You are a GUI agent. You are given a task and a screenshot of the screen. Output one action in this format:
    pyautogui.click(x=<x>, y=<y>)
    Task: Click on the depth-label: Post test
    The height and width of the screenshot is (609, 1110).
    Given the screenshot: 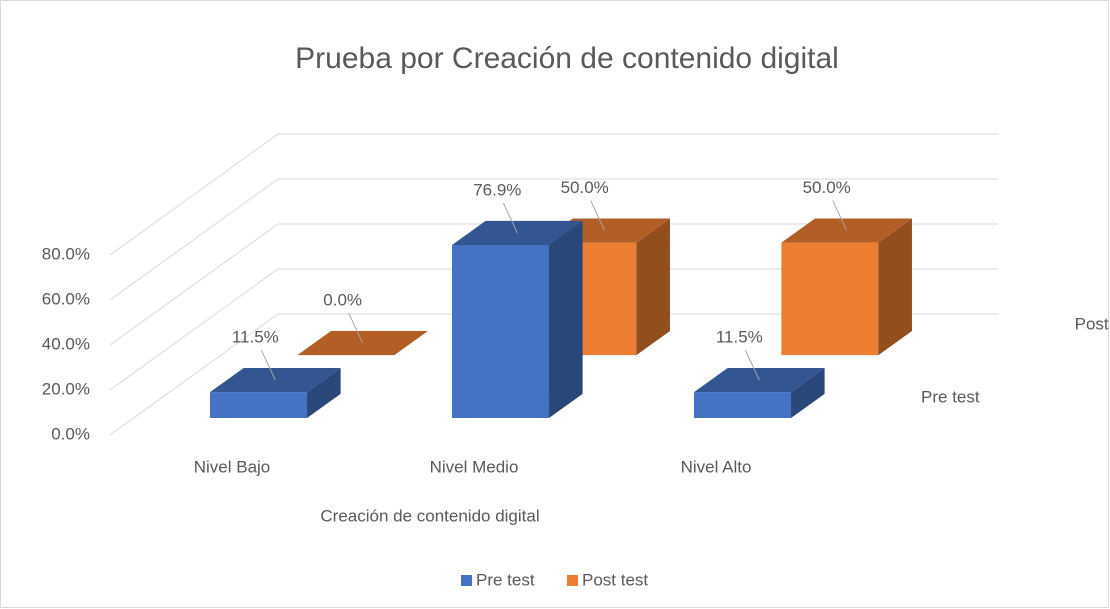 What is the action you would take?
    pyautogui.click(x=1092, y=324)
    